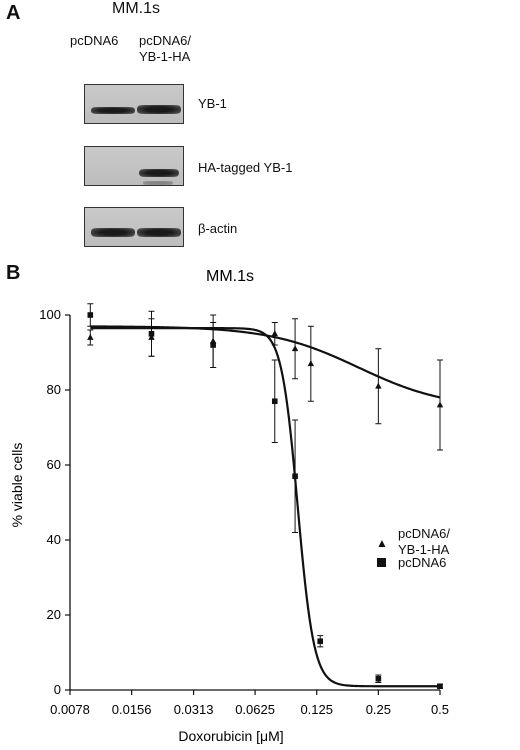 This screenshot has width=520, height=750. Describe the element at coordinates (378, 709) in the screenshot. I see `x-tick-label: 0.25` at that location.